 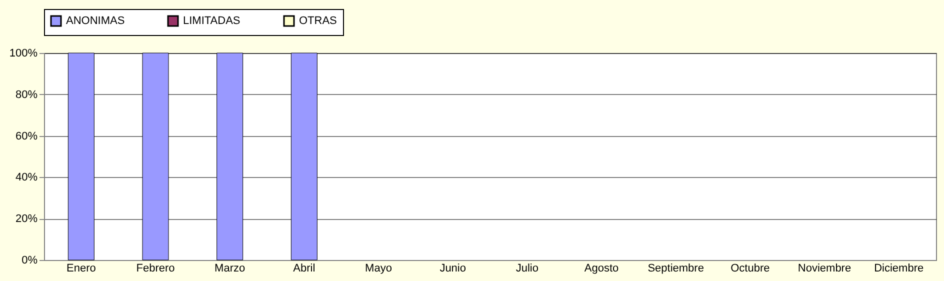 What do you see at coordinates (527, 268) in the screenshot?
I see `x-tick-label: Julio` at bounding box center [527, 268].